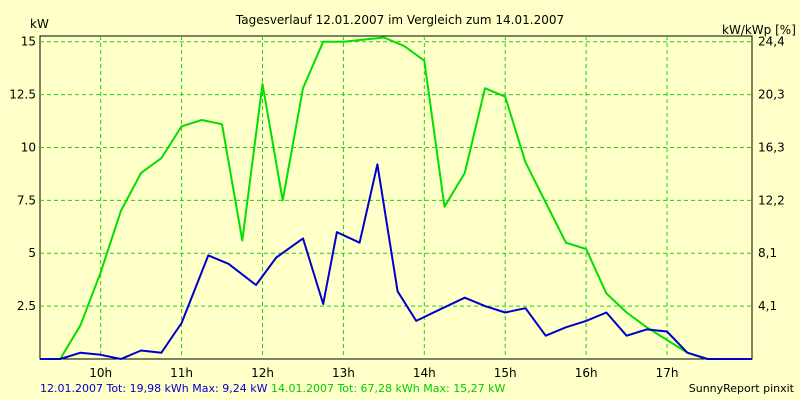  I want to click on x-tick-label: 11h, so click(181, 373).